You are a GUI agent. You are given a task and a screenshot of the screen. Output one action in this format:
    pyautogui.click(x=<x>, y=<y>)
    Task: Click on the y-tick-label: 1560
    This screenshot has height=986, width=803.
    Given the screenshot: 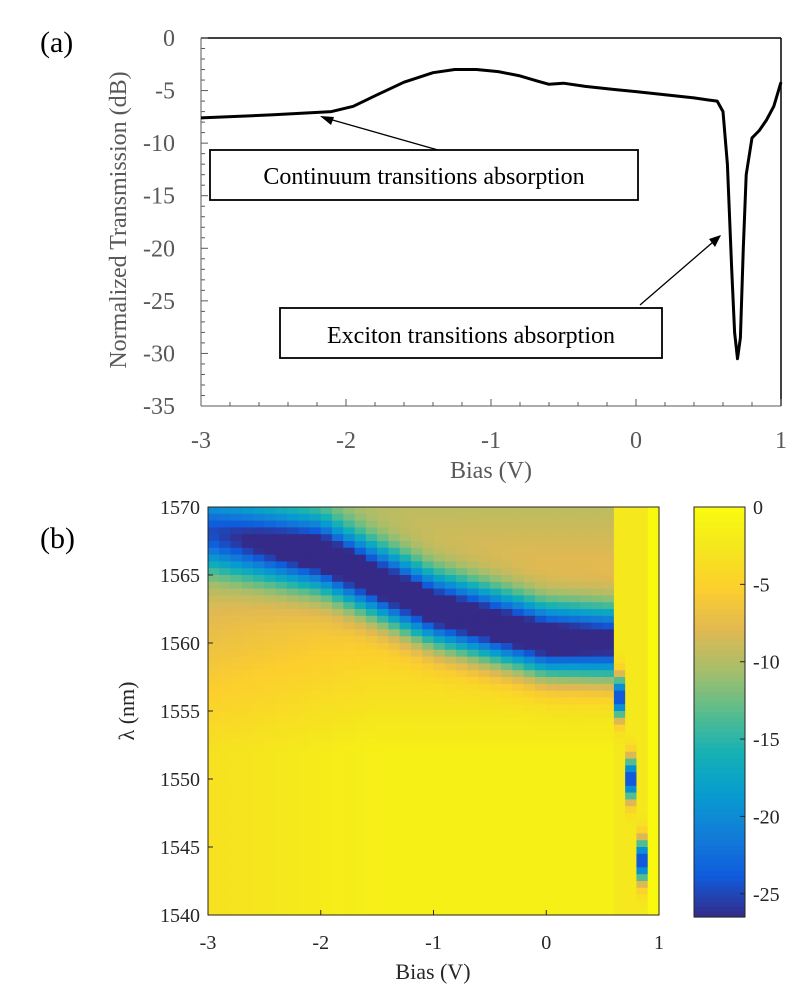 What is the action you would take?
    pyautogui.click(x=180, y=644)
    